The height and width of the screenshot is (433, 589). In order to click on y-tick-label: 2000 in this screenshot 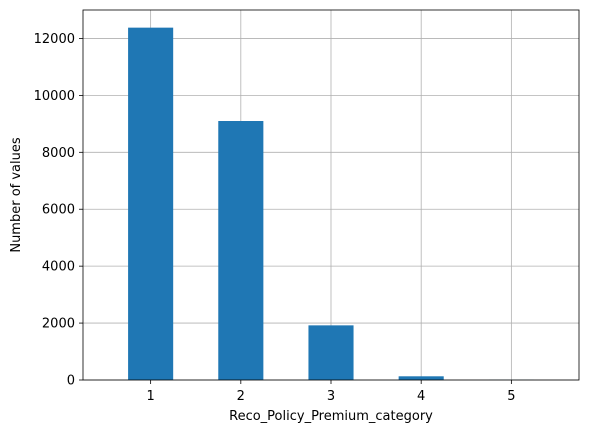, I will do `click(58, 324)`.